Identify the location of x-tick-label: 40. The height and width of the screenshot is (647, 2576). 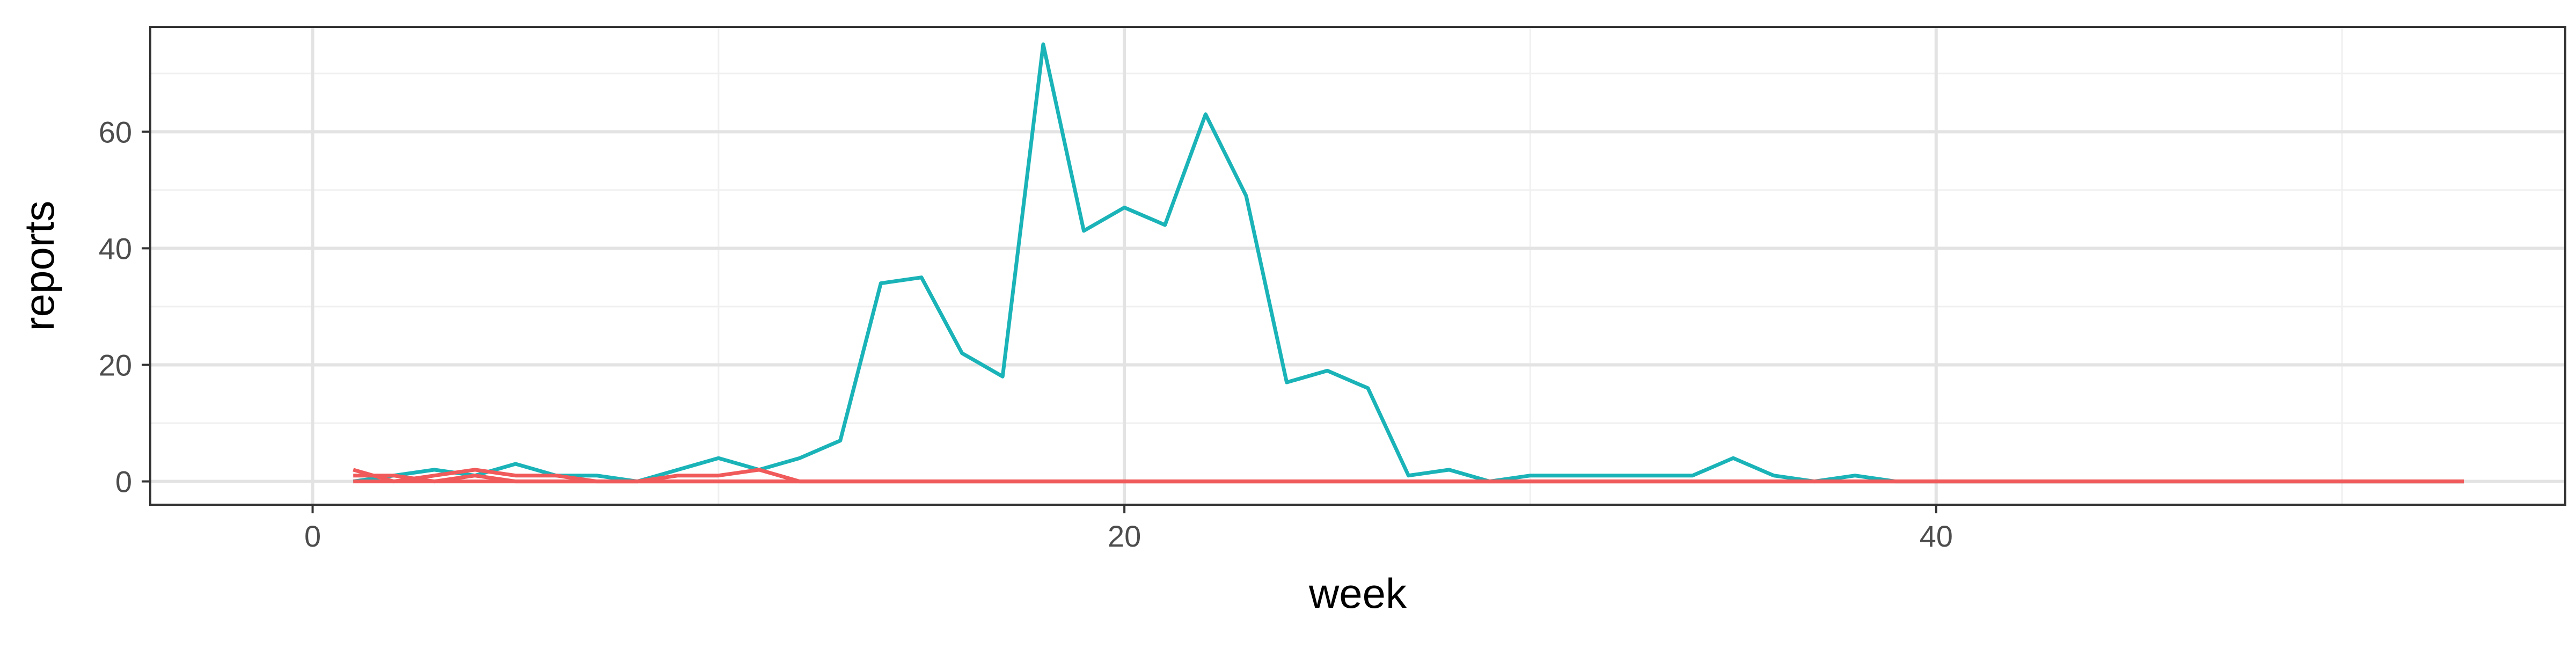
(1936, 536).